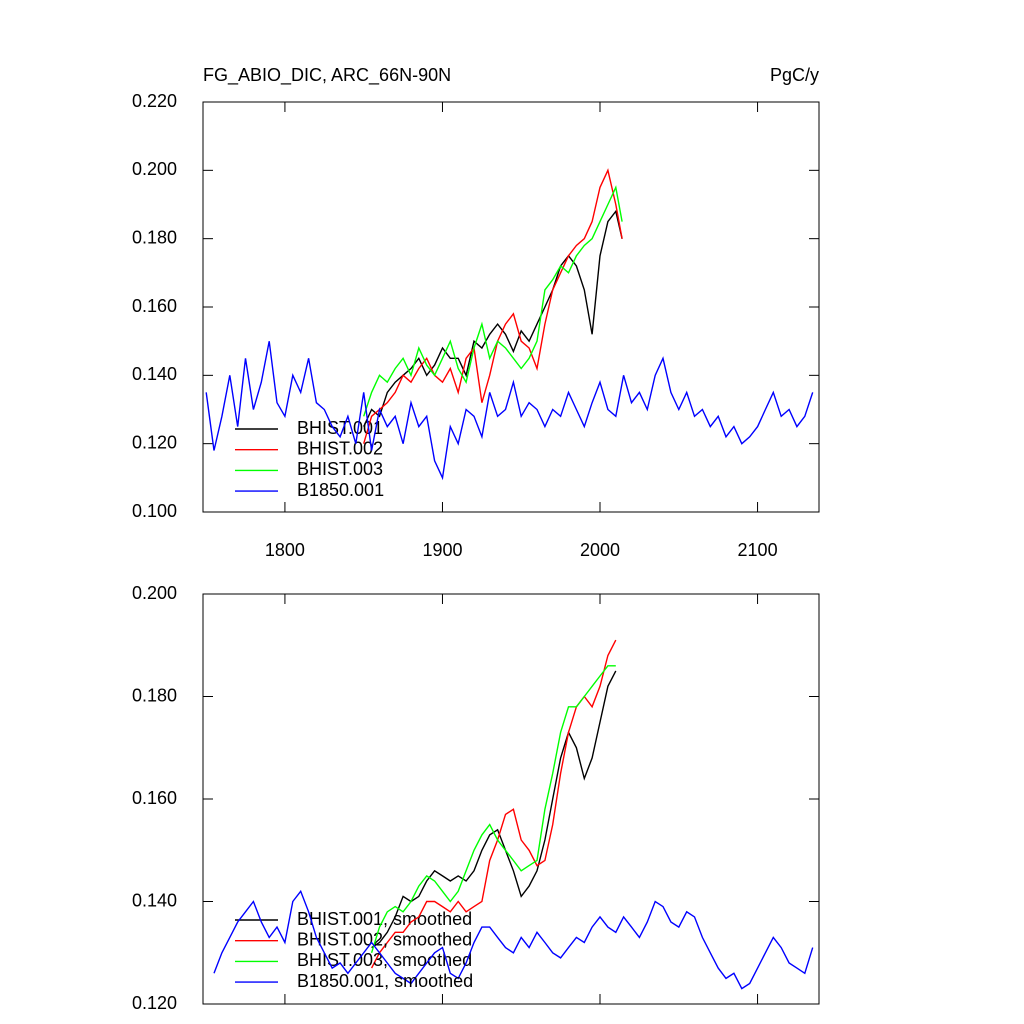 This screenshot has width=1024, height=1024. What do you see at coordinates (384, 919) in the screenshot?
I see `legend-label: BHIST.001, smoothed` at bounding box center [384, 919].